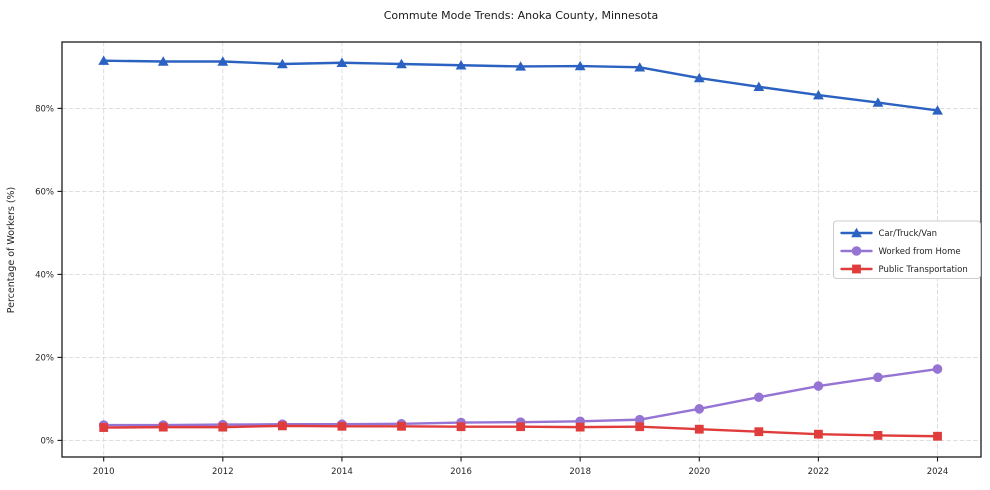 The image size is (990, 490). I want to click on y-tick-label: 0%, so click(48, 441).